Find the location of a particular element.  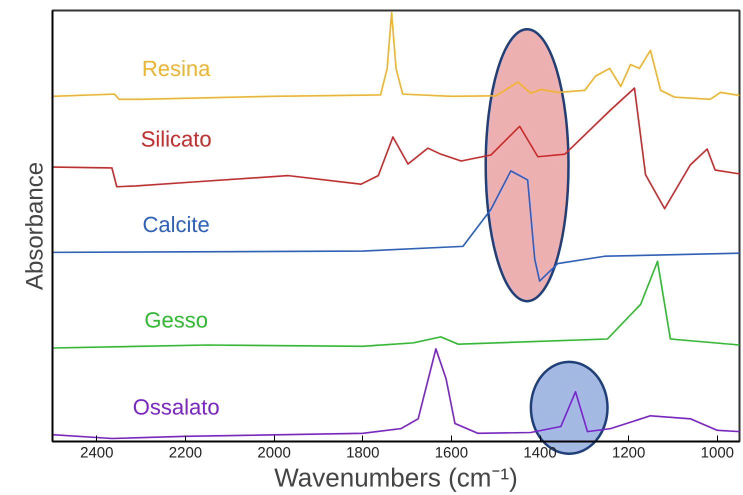

x-tick-label: 1400 is located at coordinates (540, 453).